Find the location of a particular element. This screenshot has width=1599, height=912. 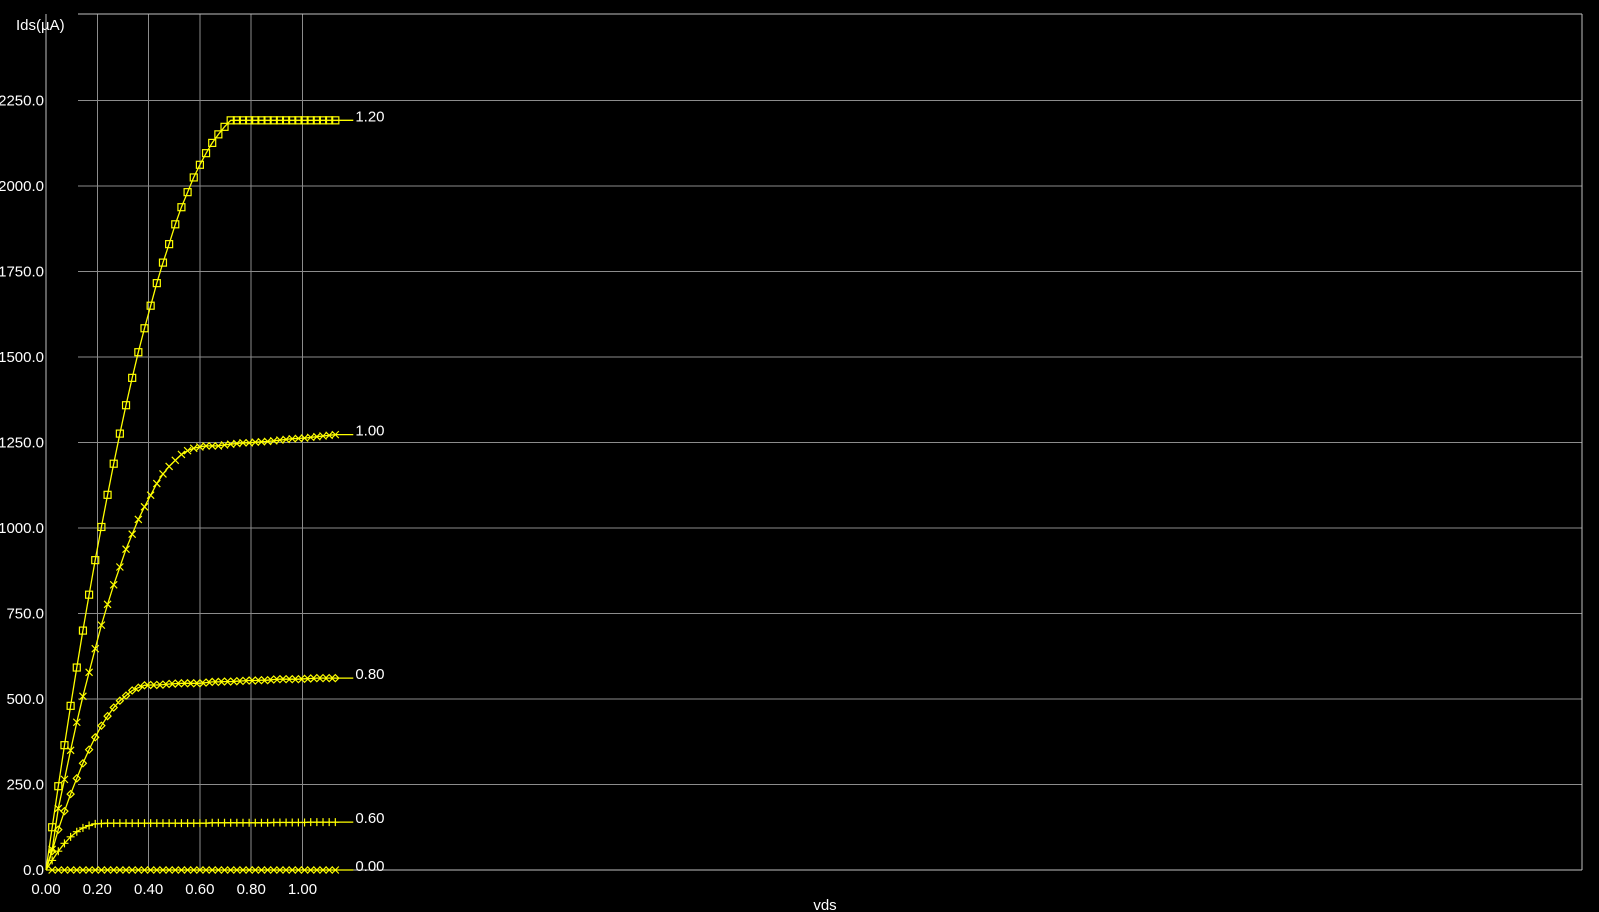

y-tick-label: 1250.0 is located at coordinates (22, 443).